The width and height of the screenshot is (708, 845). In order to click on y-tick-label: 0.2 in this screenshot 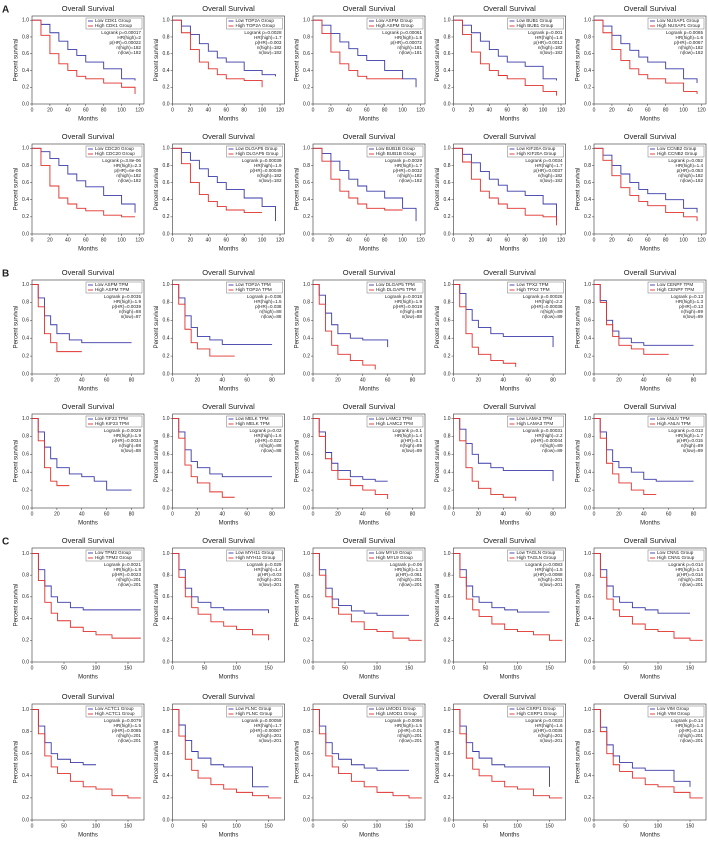, I will do `click(306, 798)`.